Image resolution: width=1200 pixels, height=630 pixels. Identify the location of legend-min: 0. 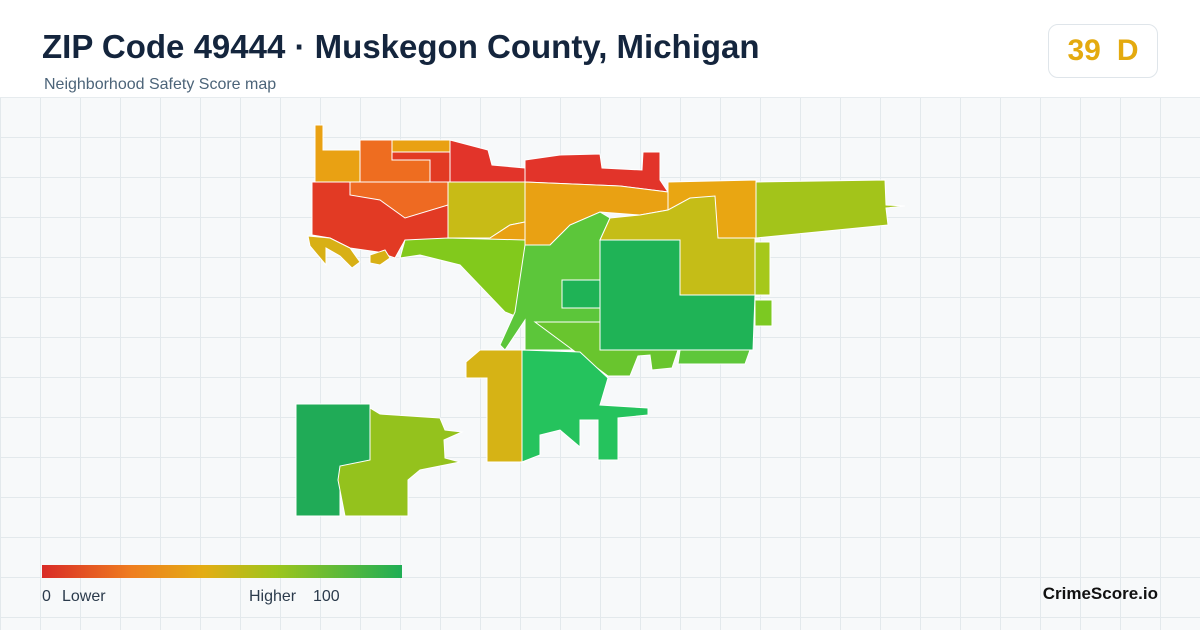
(46, 596).